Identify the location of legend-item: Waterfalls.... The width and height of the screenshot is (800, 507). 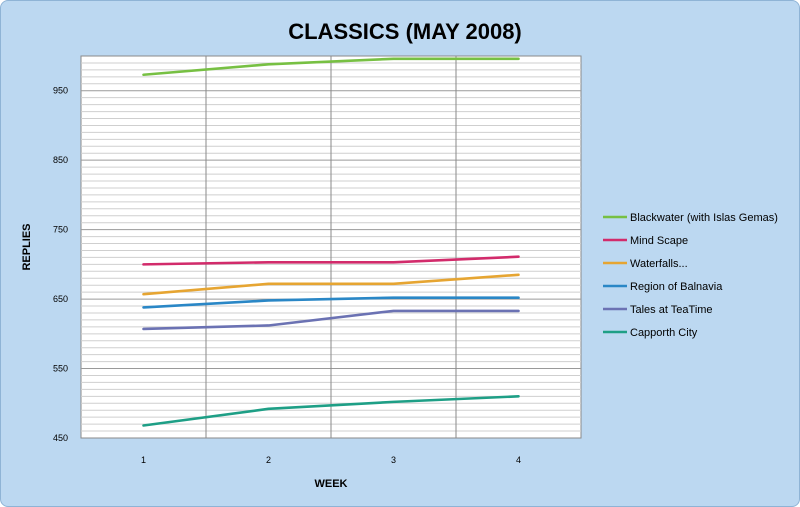
(645, 264).